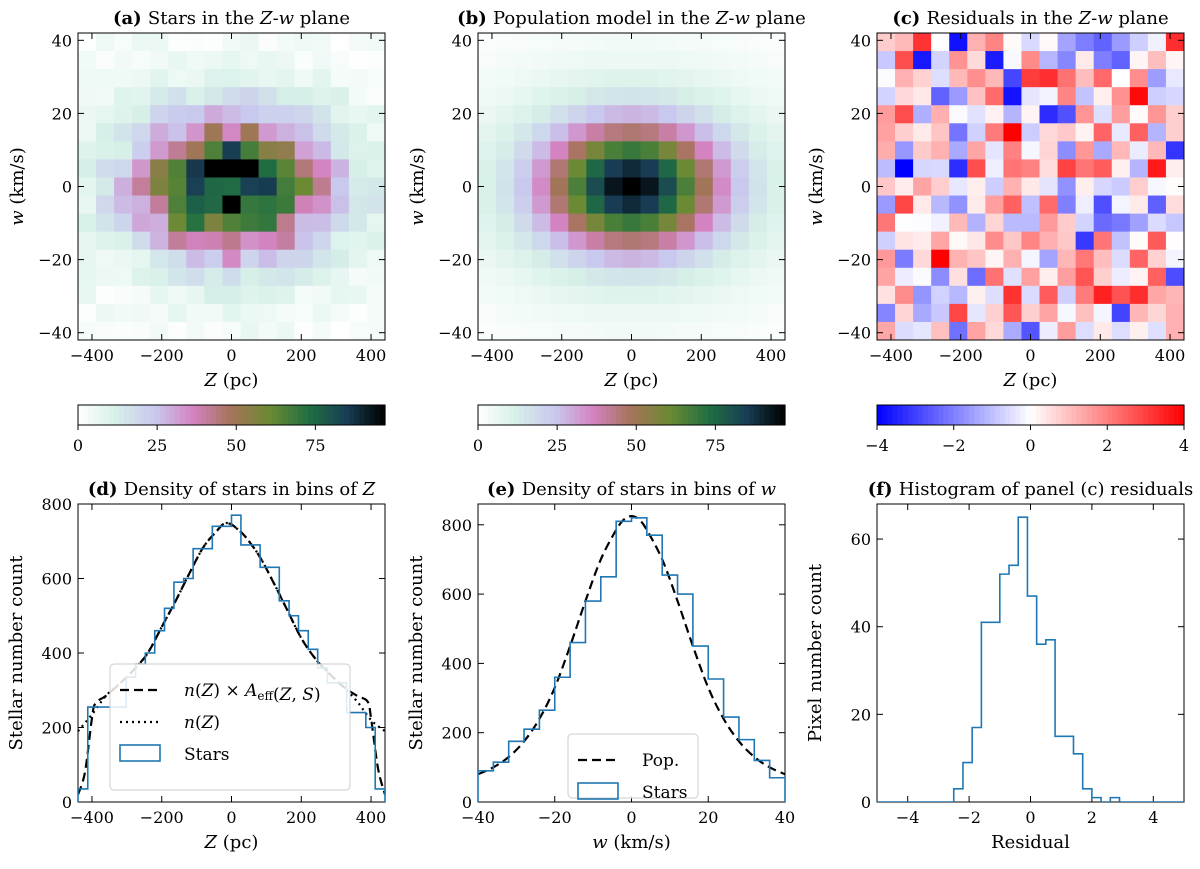 The height and width of the screenshot is (869, 1200). Describe the element at coordinates (78, 445) in the screenshot. I see `colorbar-tick-label: 0` at that location.